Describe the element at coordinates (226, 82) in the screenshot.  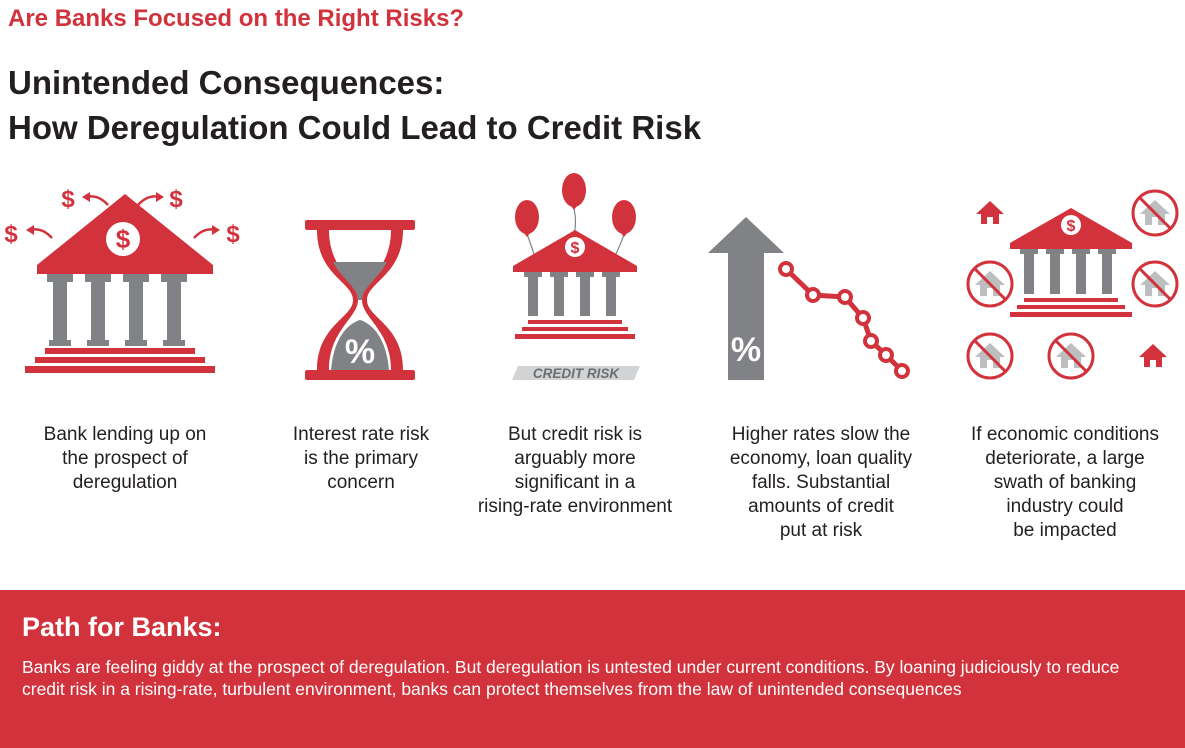
I see `title-line-1: Unintended Consequences:` at that location.